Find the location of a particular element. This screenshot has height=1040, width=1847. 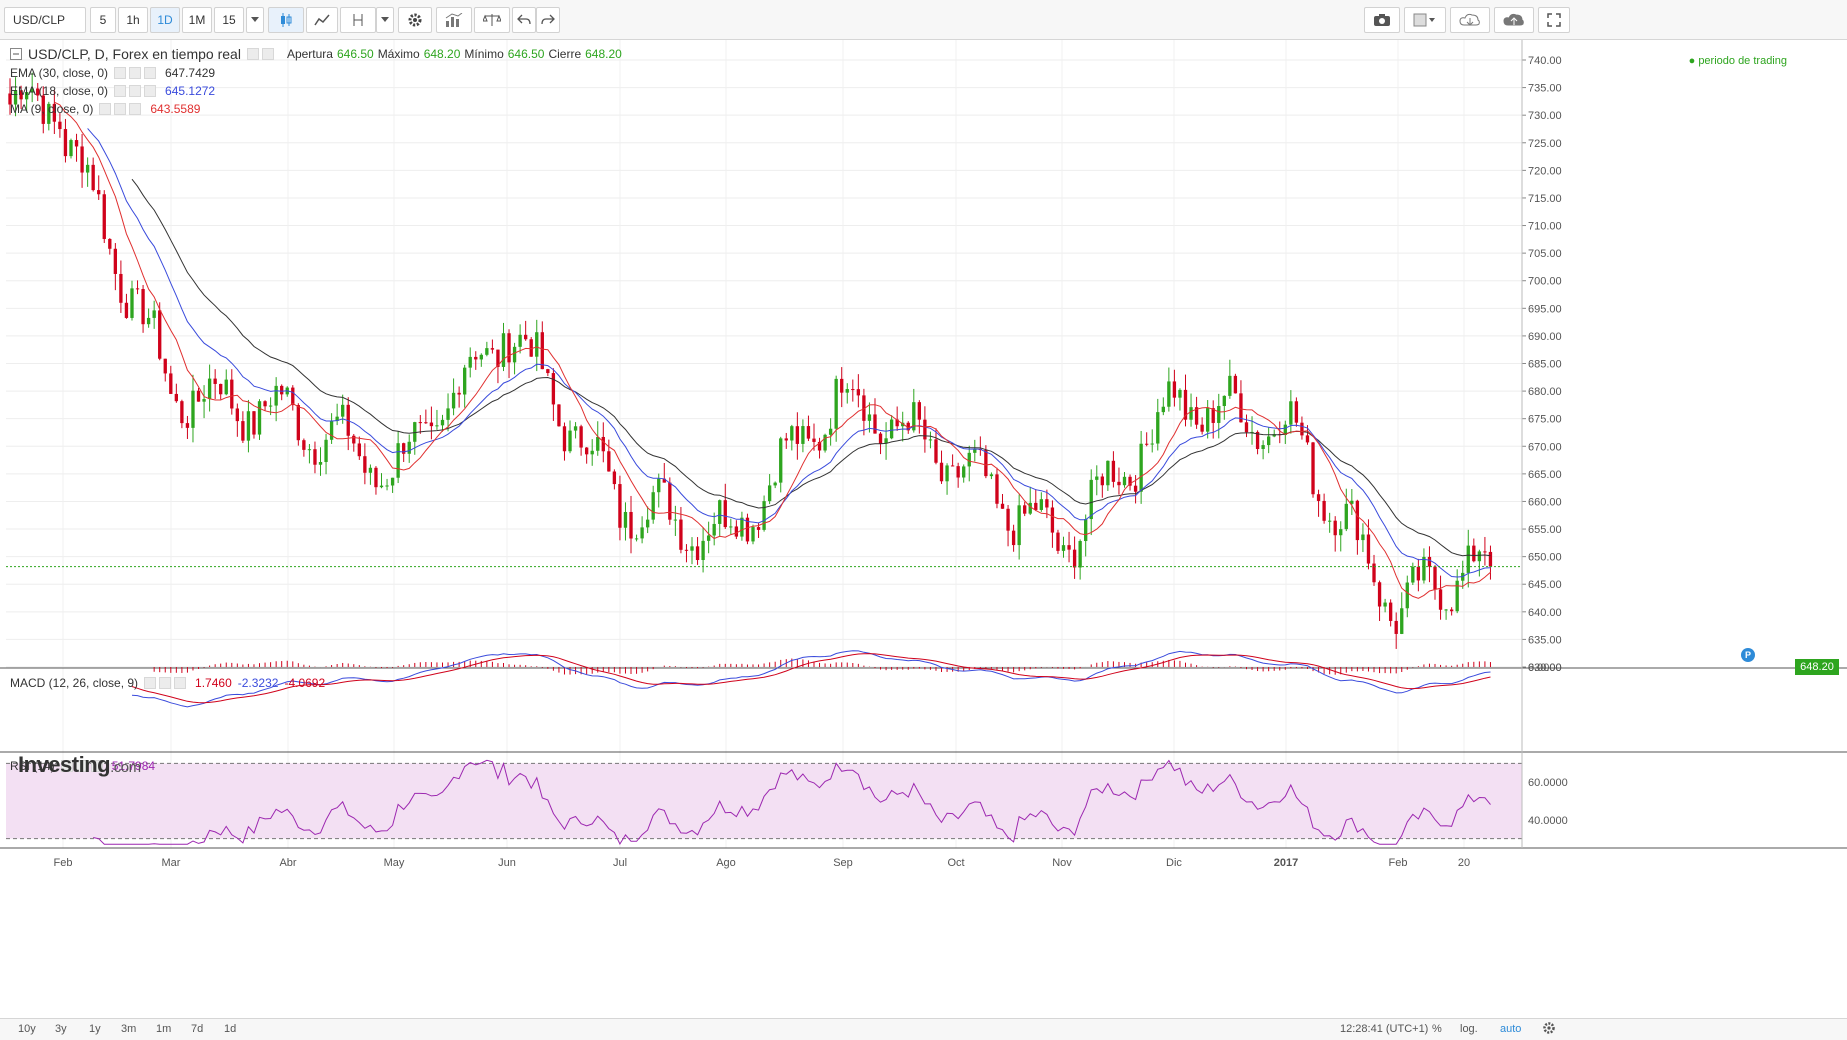

auto-toggle: auto is located at coordinates (1511, 1029).